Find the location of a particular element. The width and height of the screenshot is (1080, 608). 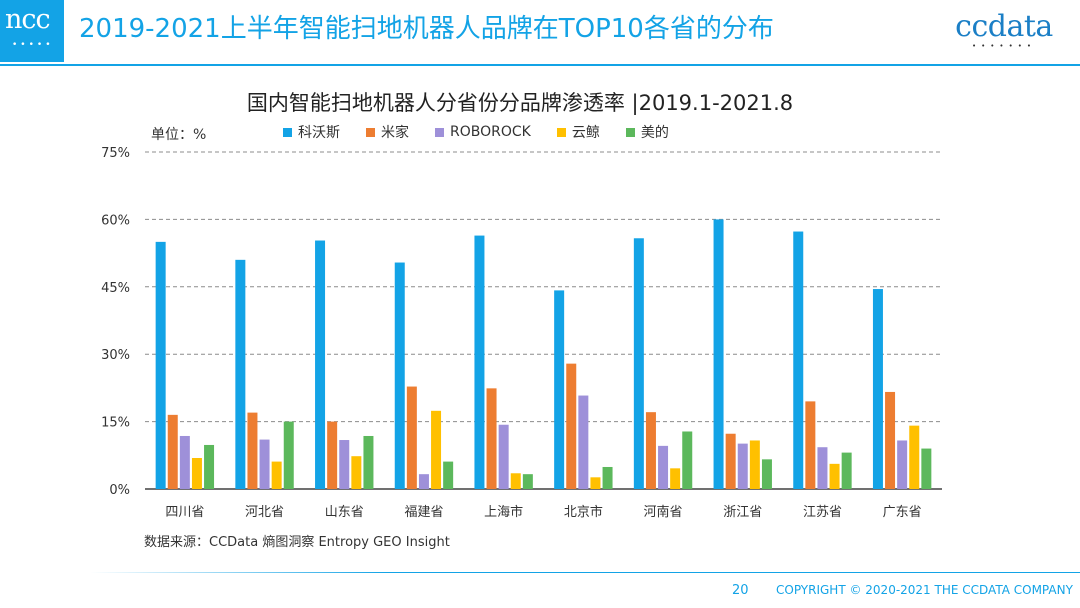

footer-divider is located at coordinates (585, 572).